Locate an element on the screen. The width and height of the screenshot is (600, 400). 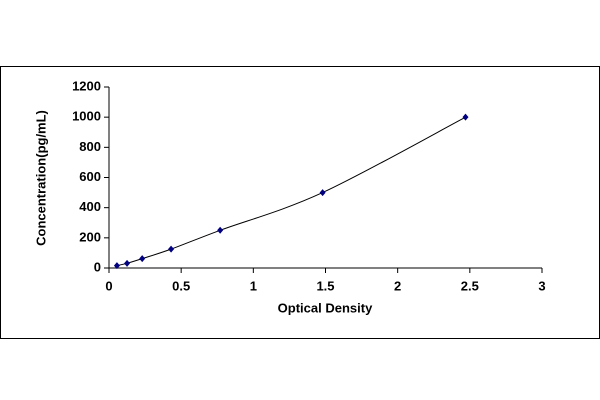
x-tick-label: 2 is located at coordinates (397, 285).